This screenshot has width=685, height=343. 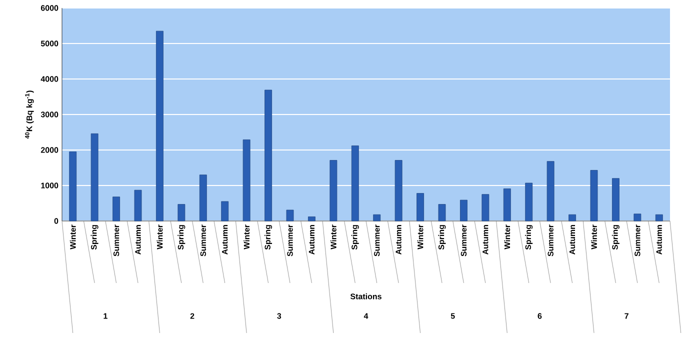 What do you see at coordinates (366, 316) in the screenshot?
I see `text: 4` at bounding box center [366, 316].